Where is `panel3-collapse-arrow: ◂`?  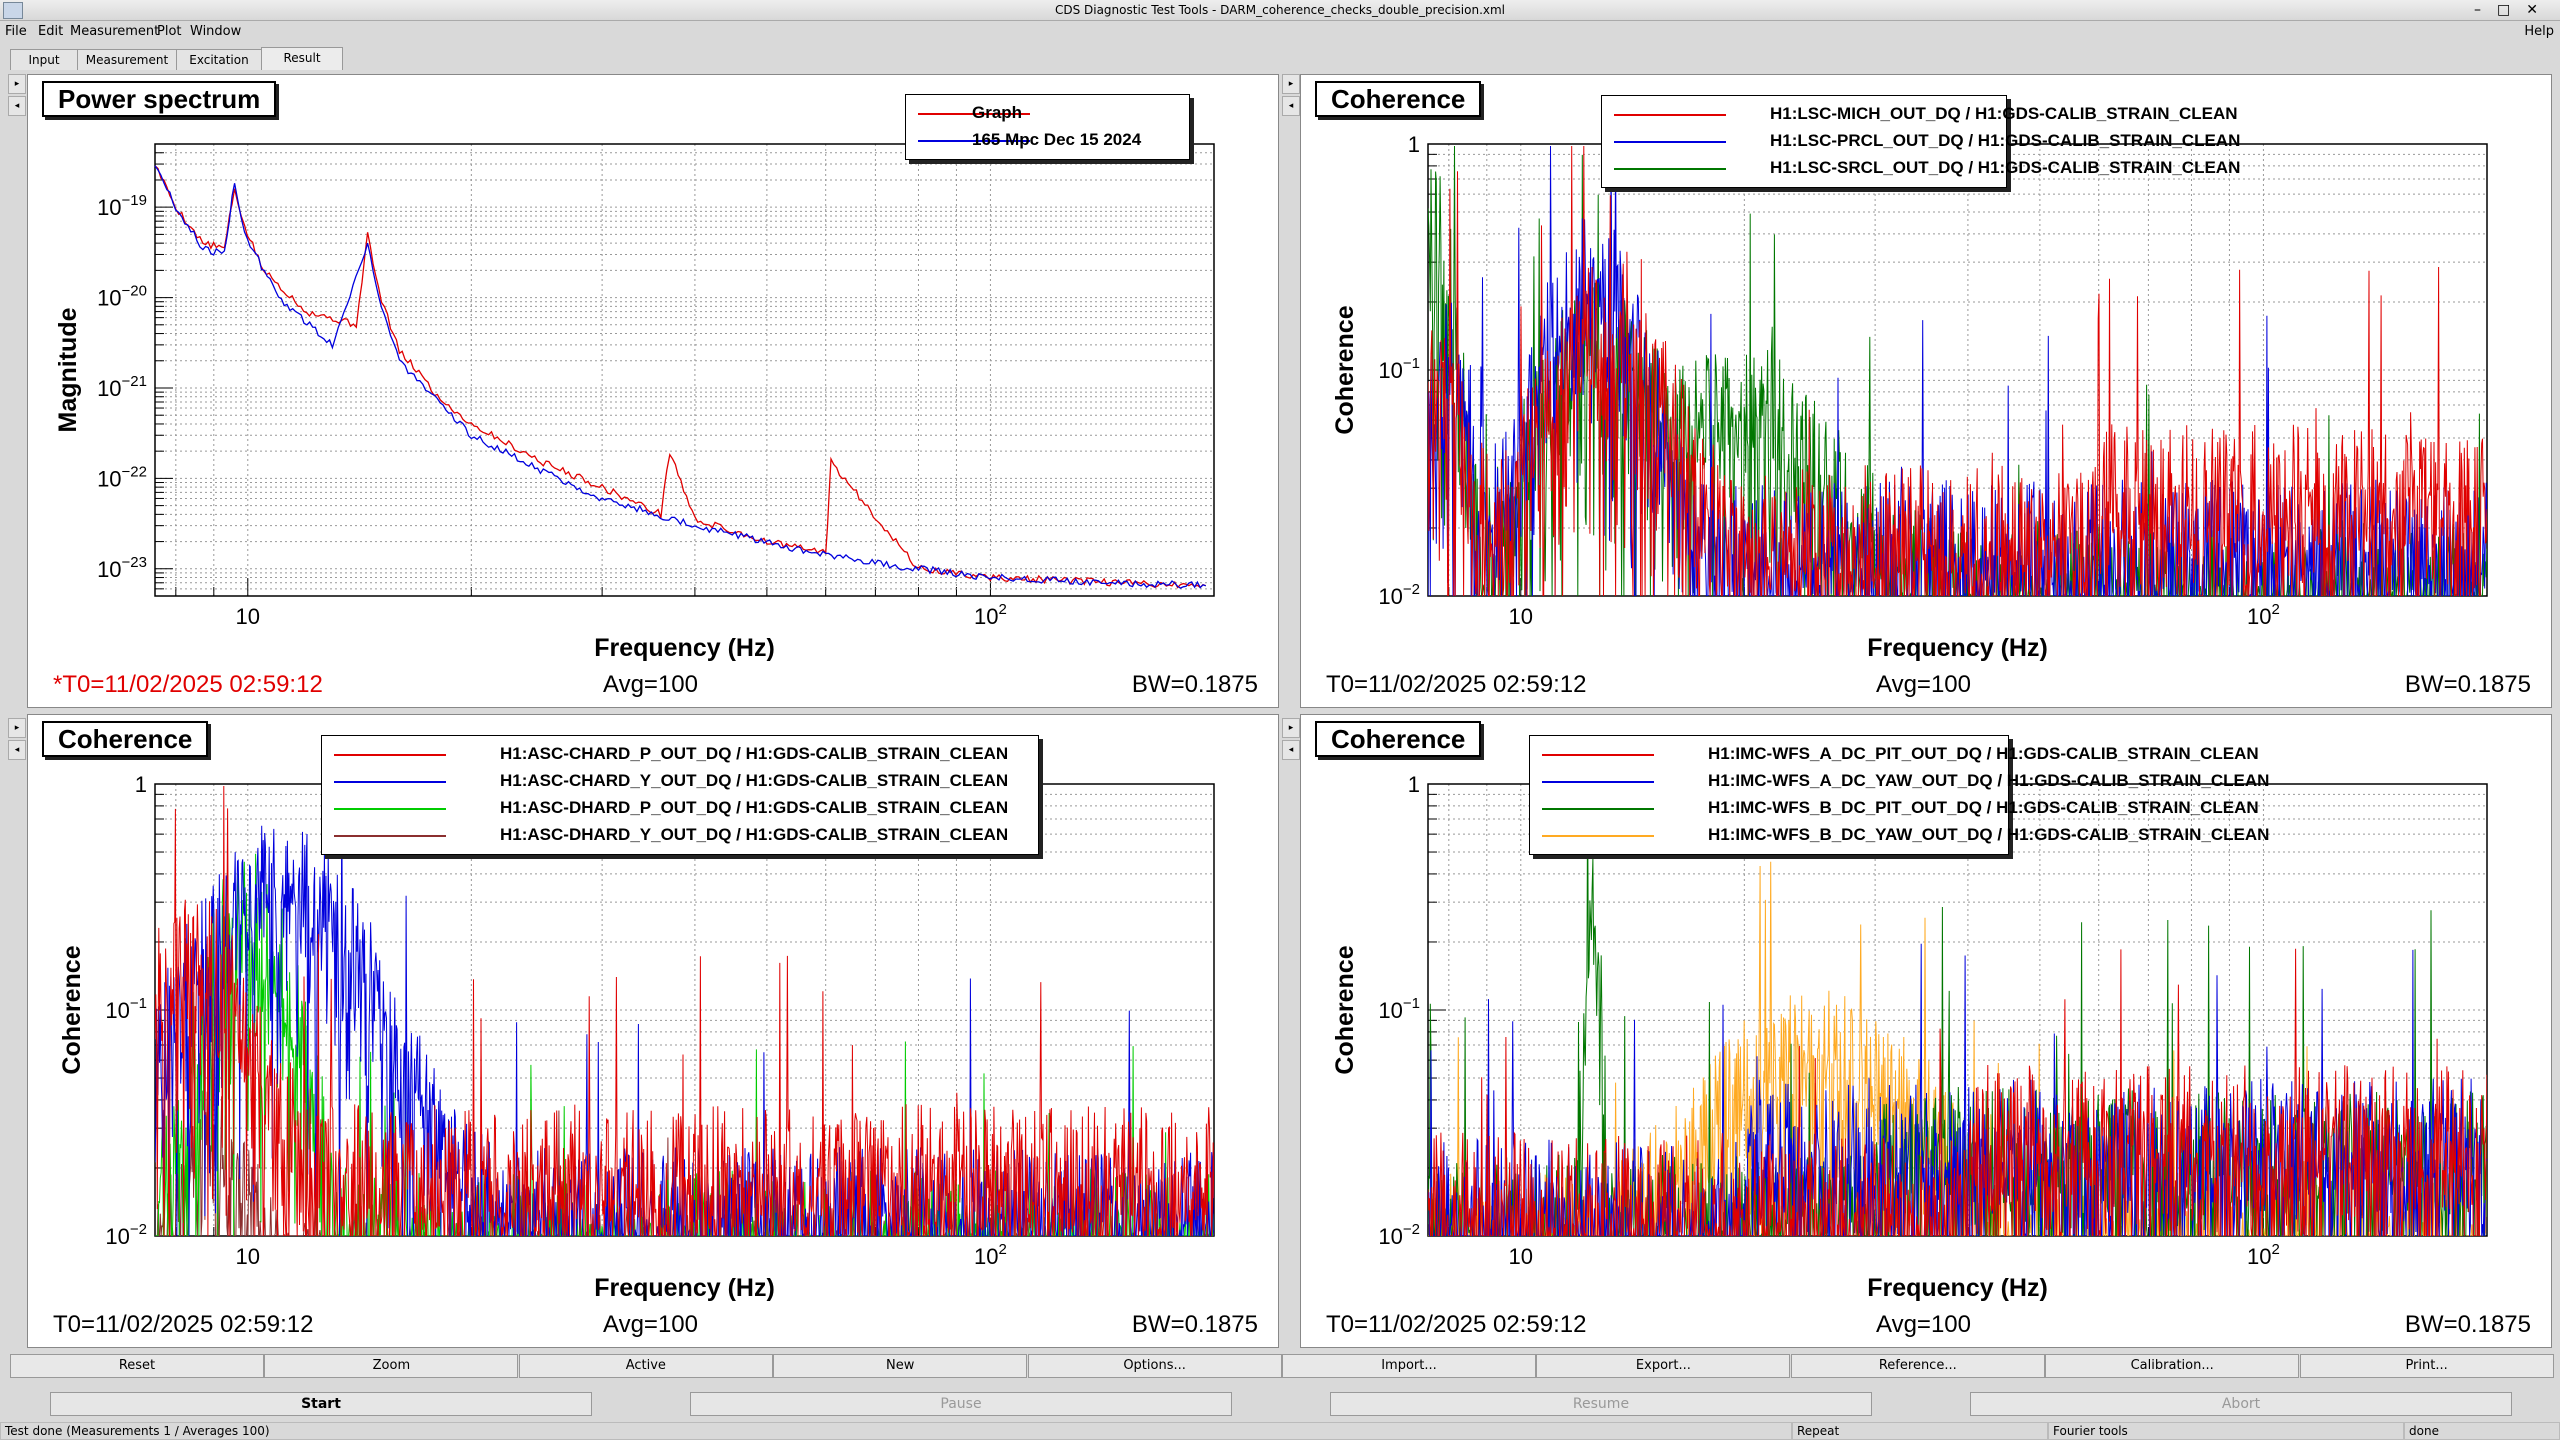
panel3-collapse-arrow: ◂ is located at coordinates (17, 750).